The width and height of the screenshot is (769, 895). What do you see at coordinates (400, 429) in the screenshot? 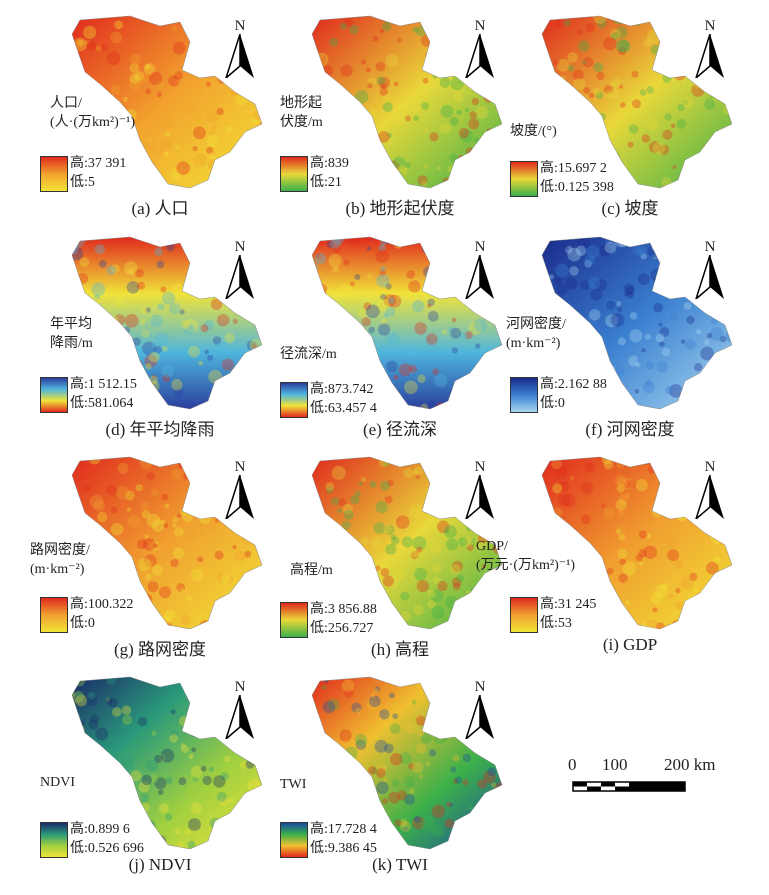
I see `caption-runoff: (e) 径流深` at bounding box center [400, 429].